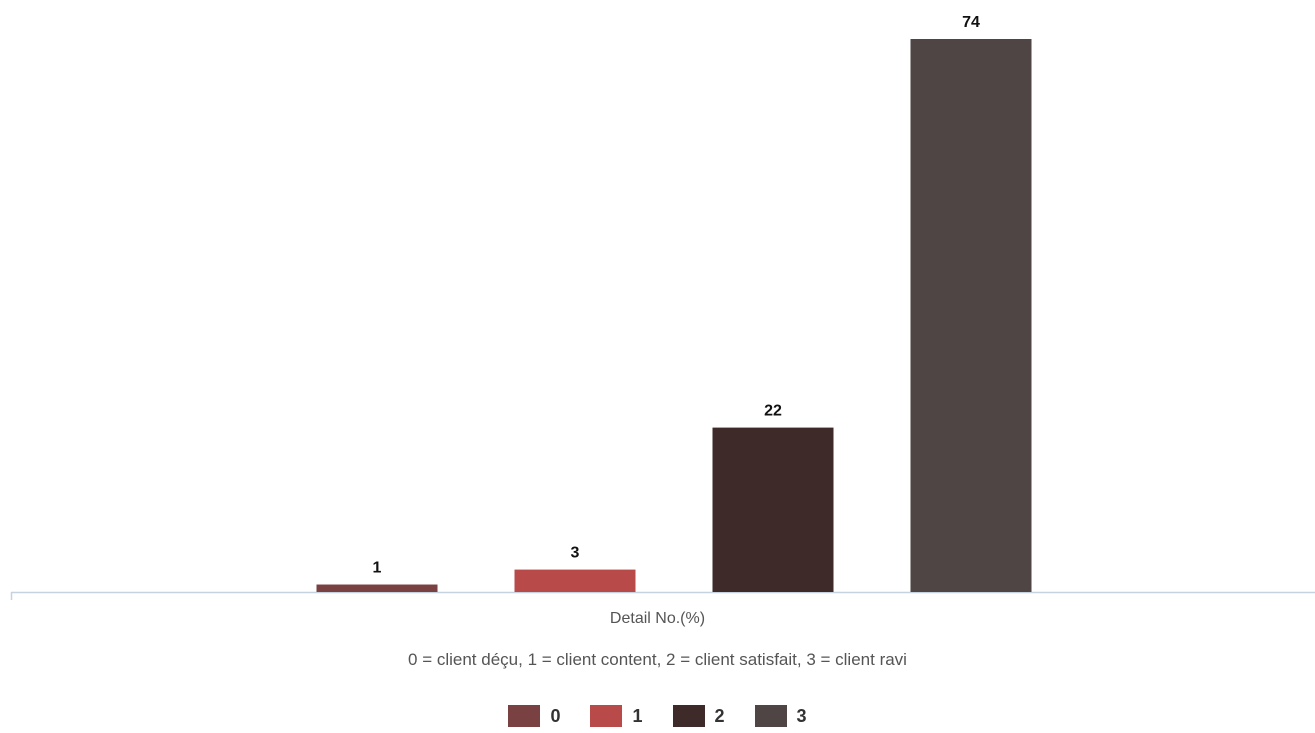  I want to click on legend-label-3: 3, so click(801, 715).